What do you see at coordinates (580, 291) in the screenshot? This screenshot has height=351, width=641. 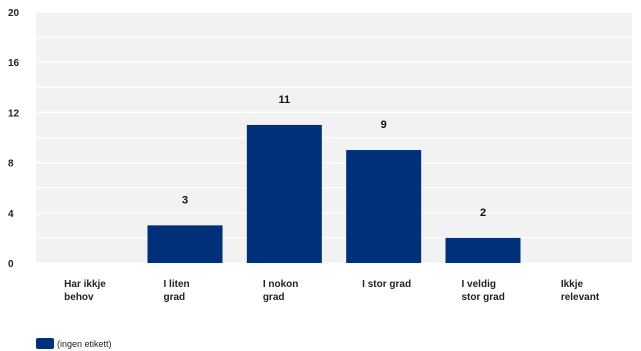 I see `x-category-label: Ikkje relevant` at bounding box center [580, 291].